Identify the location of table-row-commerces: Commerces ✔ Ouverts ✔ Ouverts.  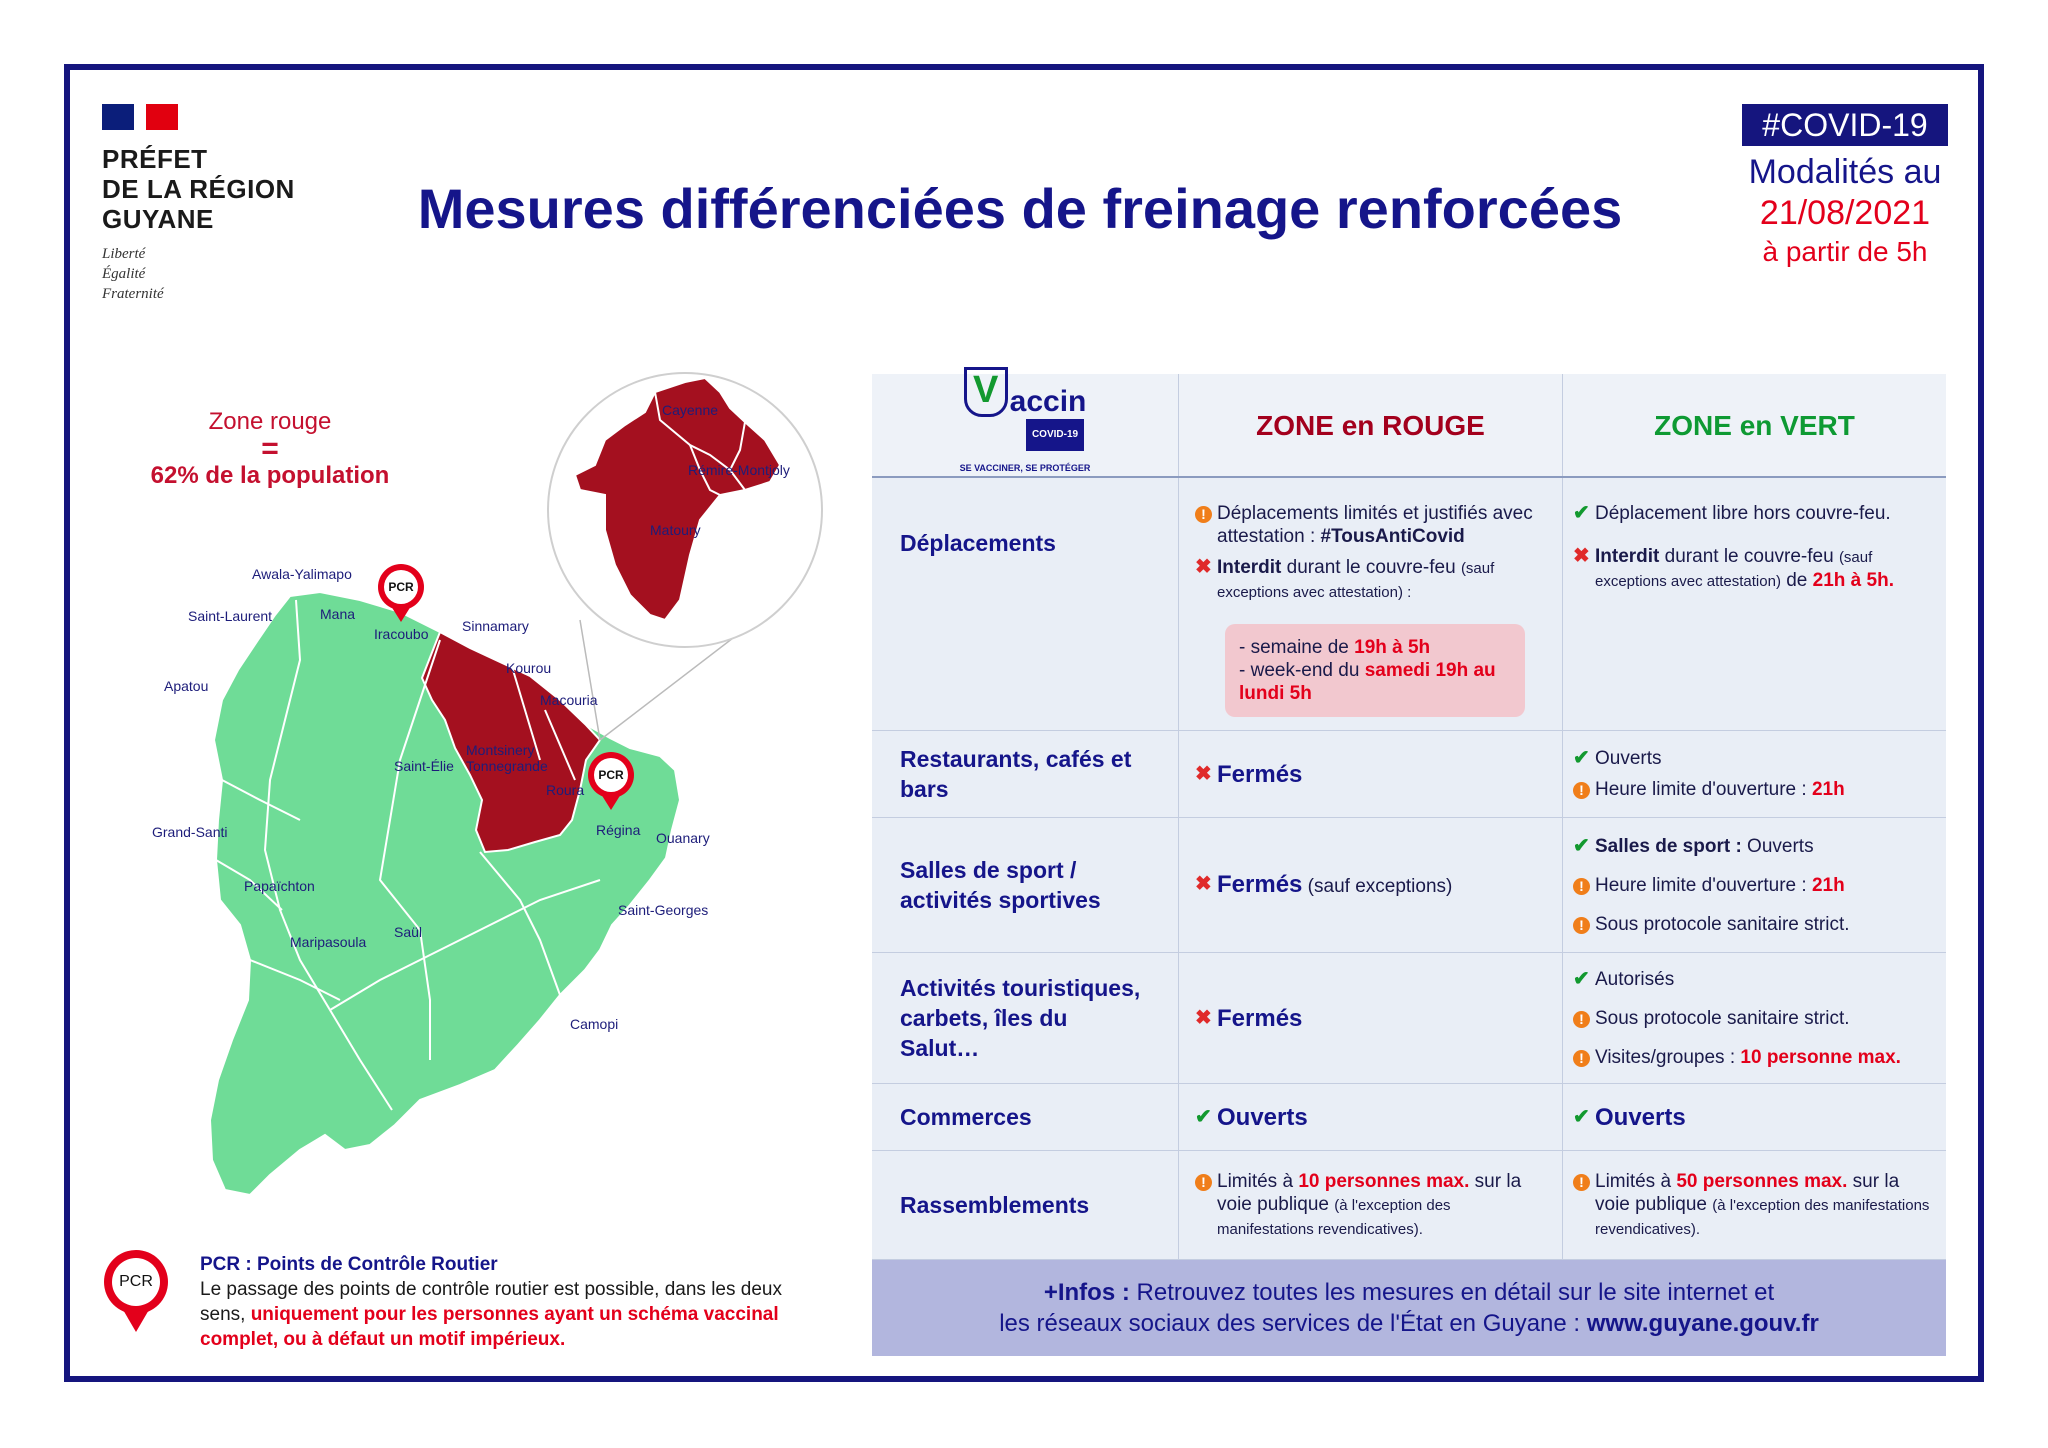
(1409, 1117).